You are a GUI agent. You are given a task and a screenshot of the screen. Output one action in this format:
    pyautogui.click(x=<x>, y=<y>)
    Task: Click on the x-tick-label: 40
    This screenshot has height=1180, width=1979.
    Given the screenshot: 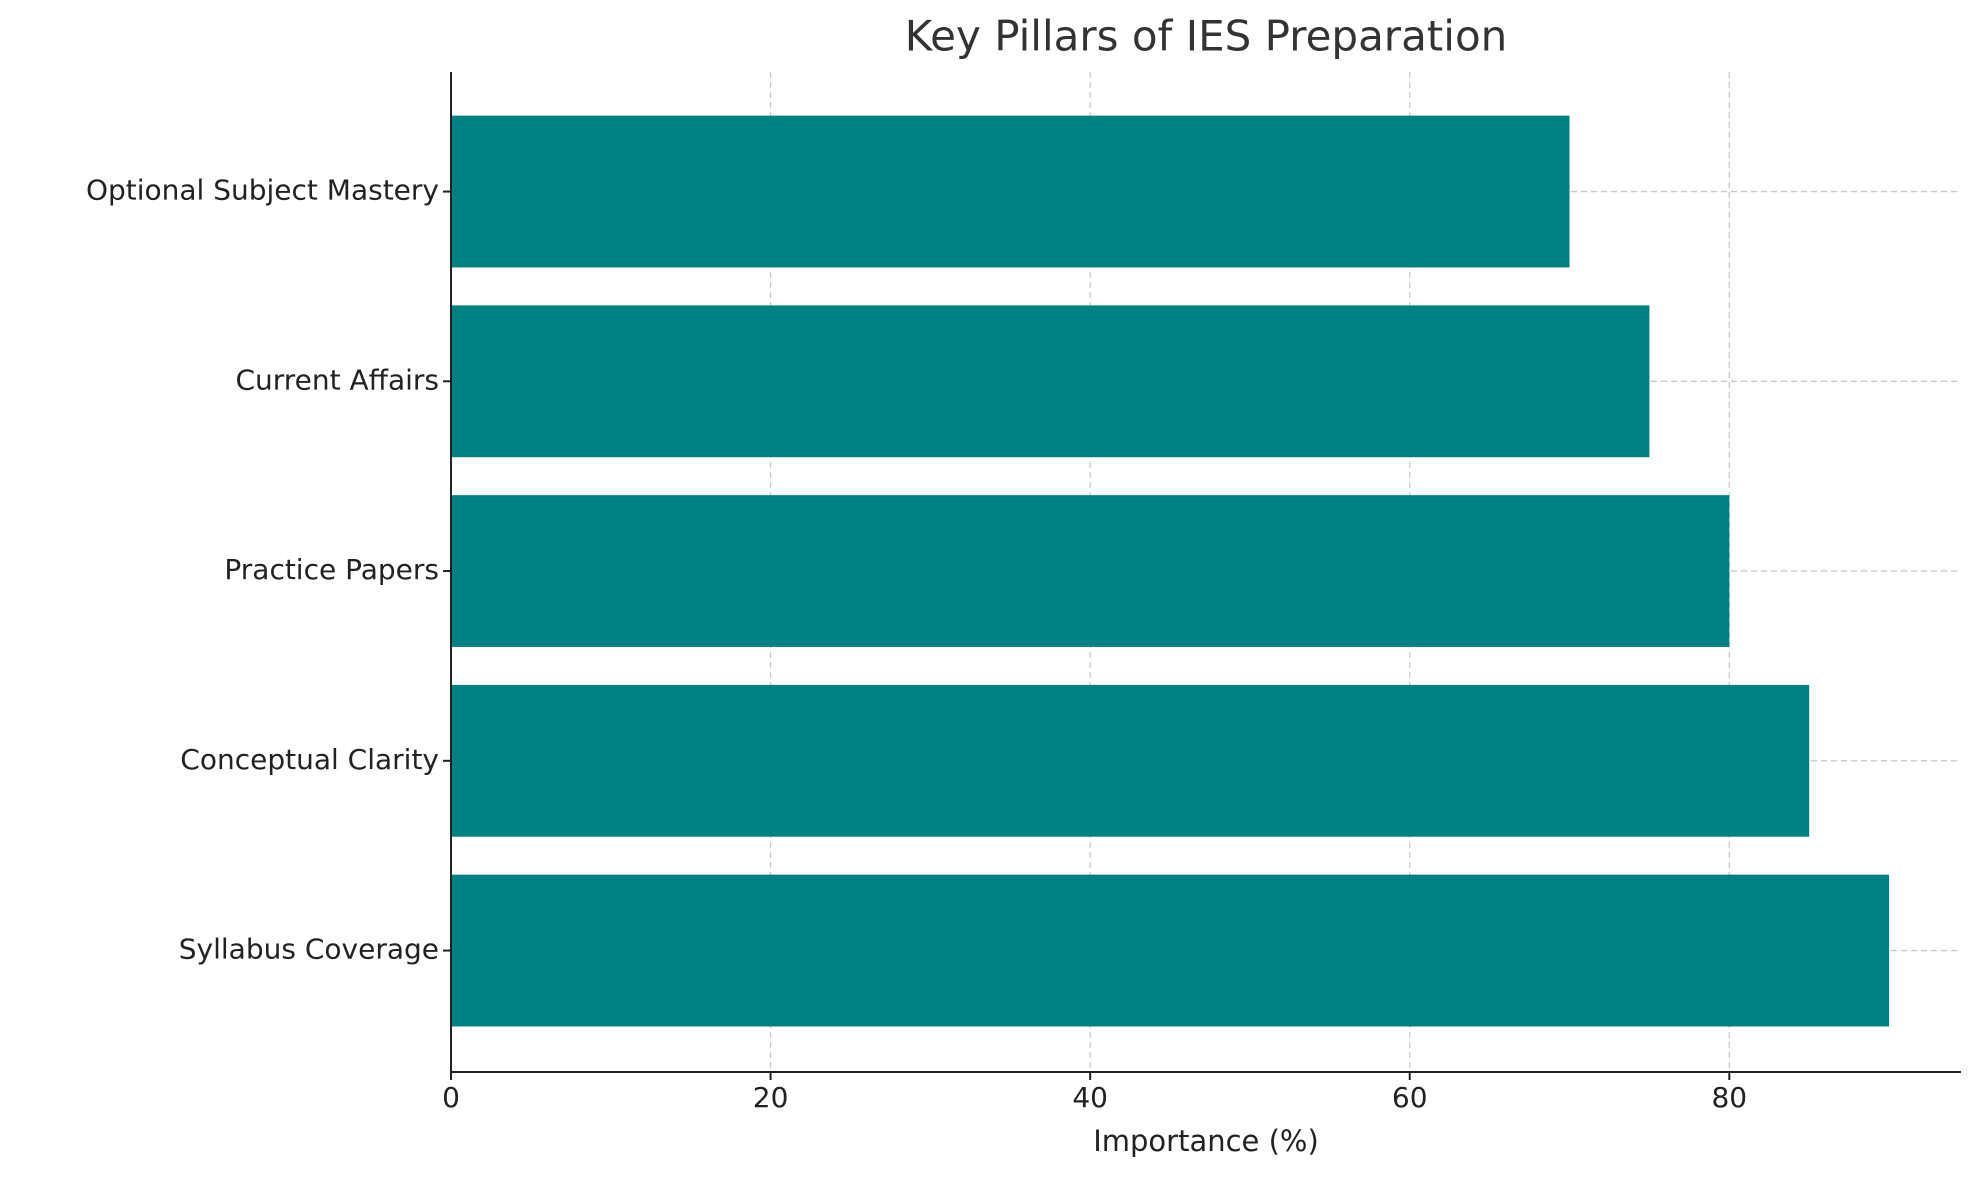 What is the action you would take?
    pyautogui.click(x=1090, y=1097)
    